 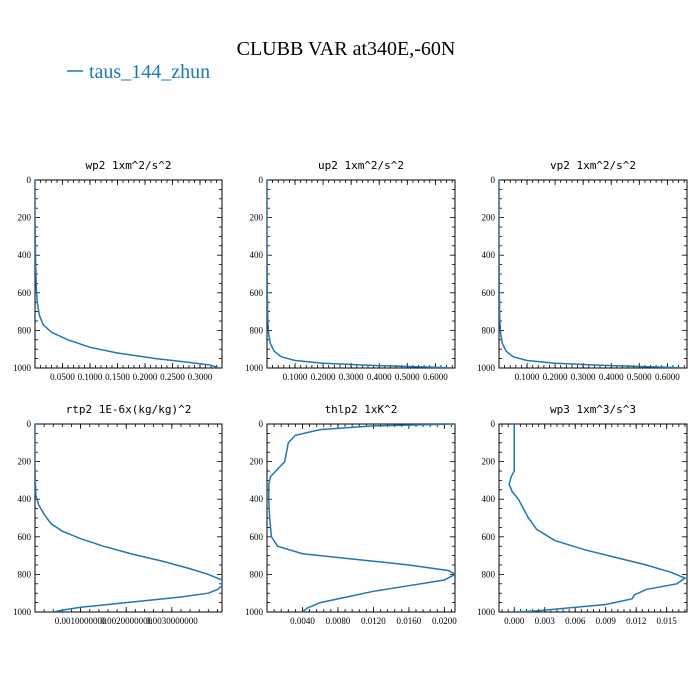 I want to click on x-tick-label: 0.0200, so click(x=444, y=621).